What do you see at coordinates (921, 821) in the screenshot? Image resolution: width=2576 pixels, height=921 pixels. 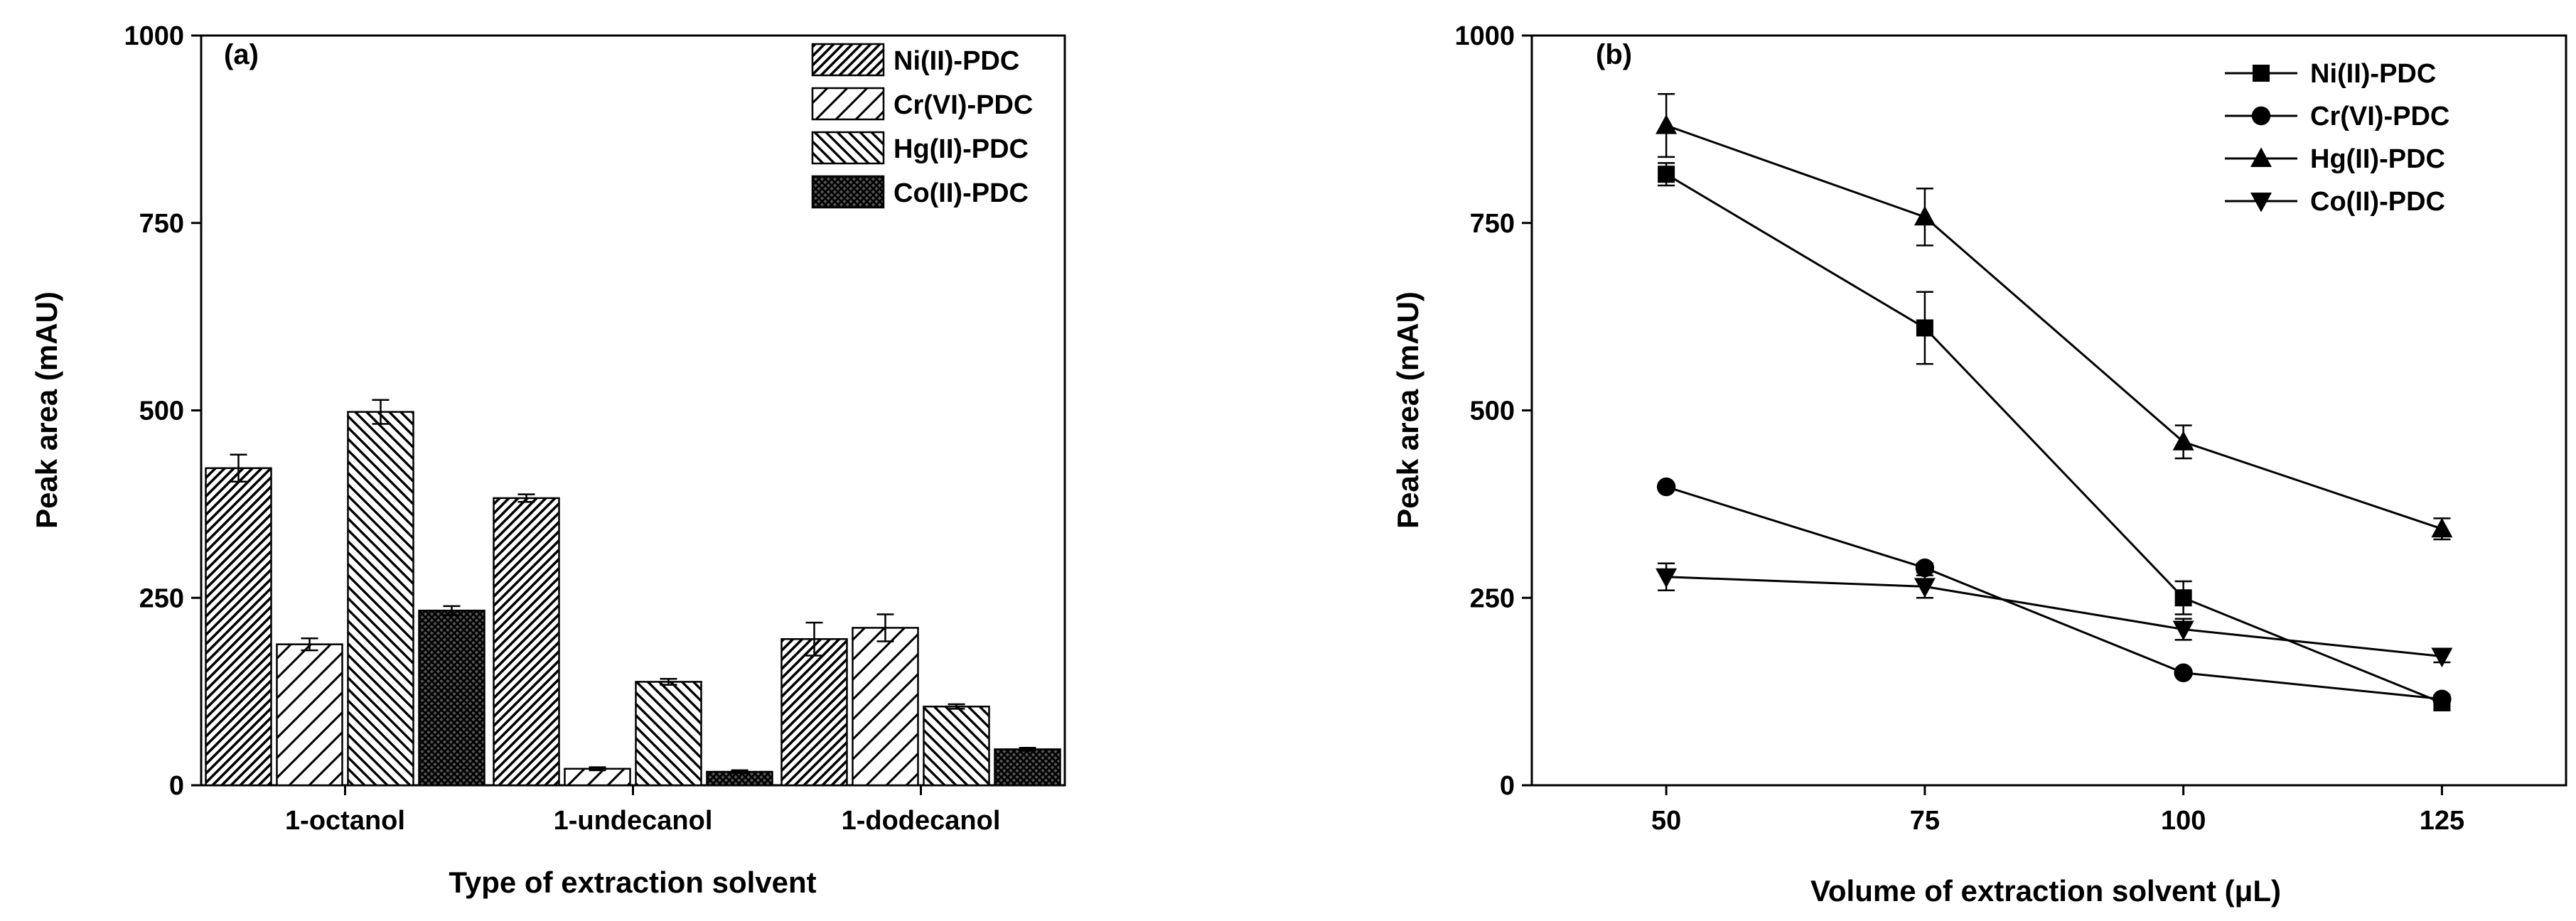 I see `x-tick-label: 1-dodecanol` at bounding box center [921, 821].